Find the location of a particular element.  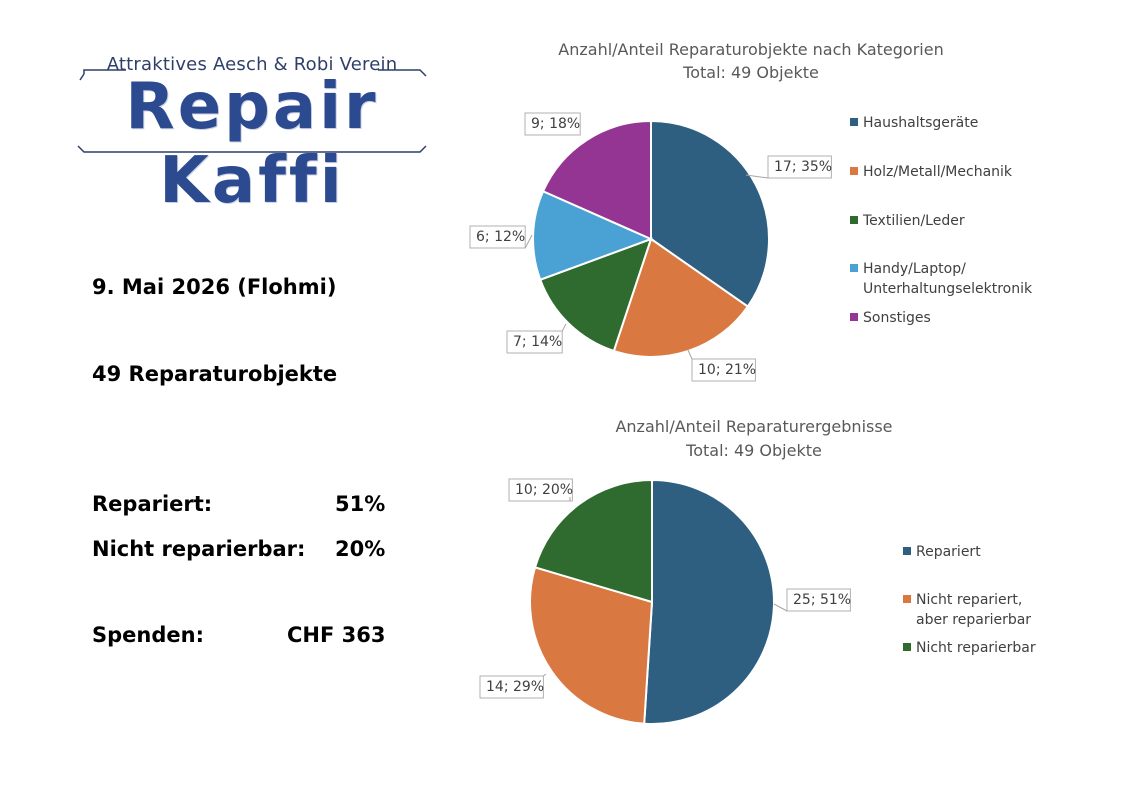

logo-tagline: Attraktives Aesch & Robi Verein is located at coordinates (252, 64).